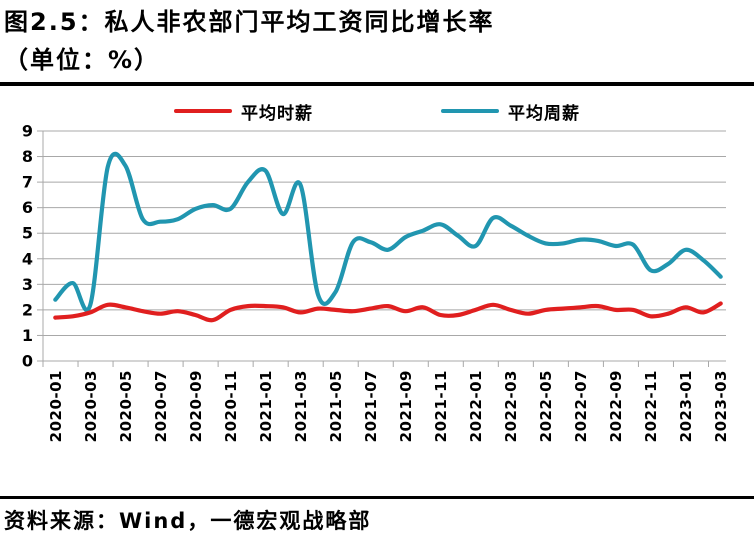  Describe the element at coordinates (406, 406) in the screenshot. I see `svg-text: 2021-09` at that location.